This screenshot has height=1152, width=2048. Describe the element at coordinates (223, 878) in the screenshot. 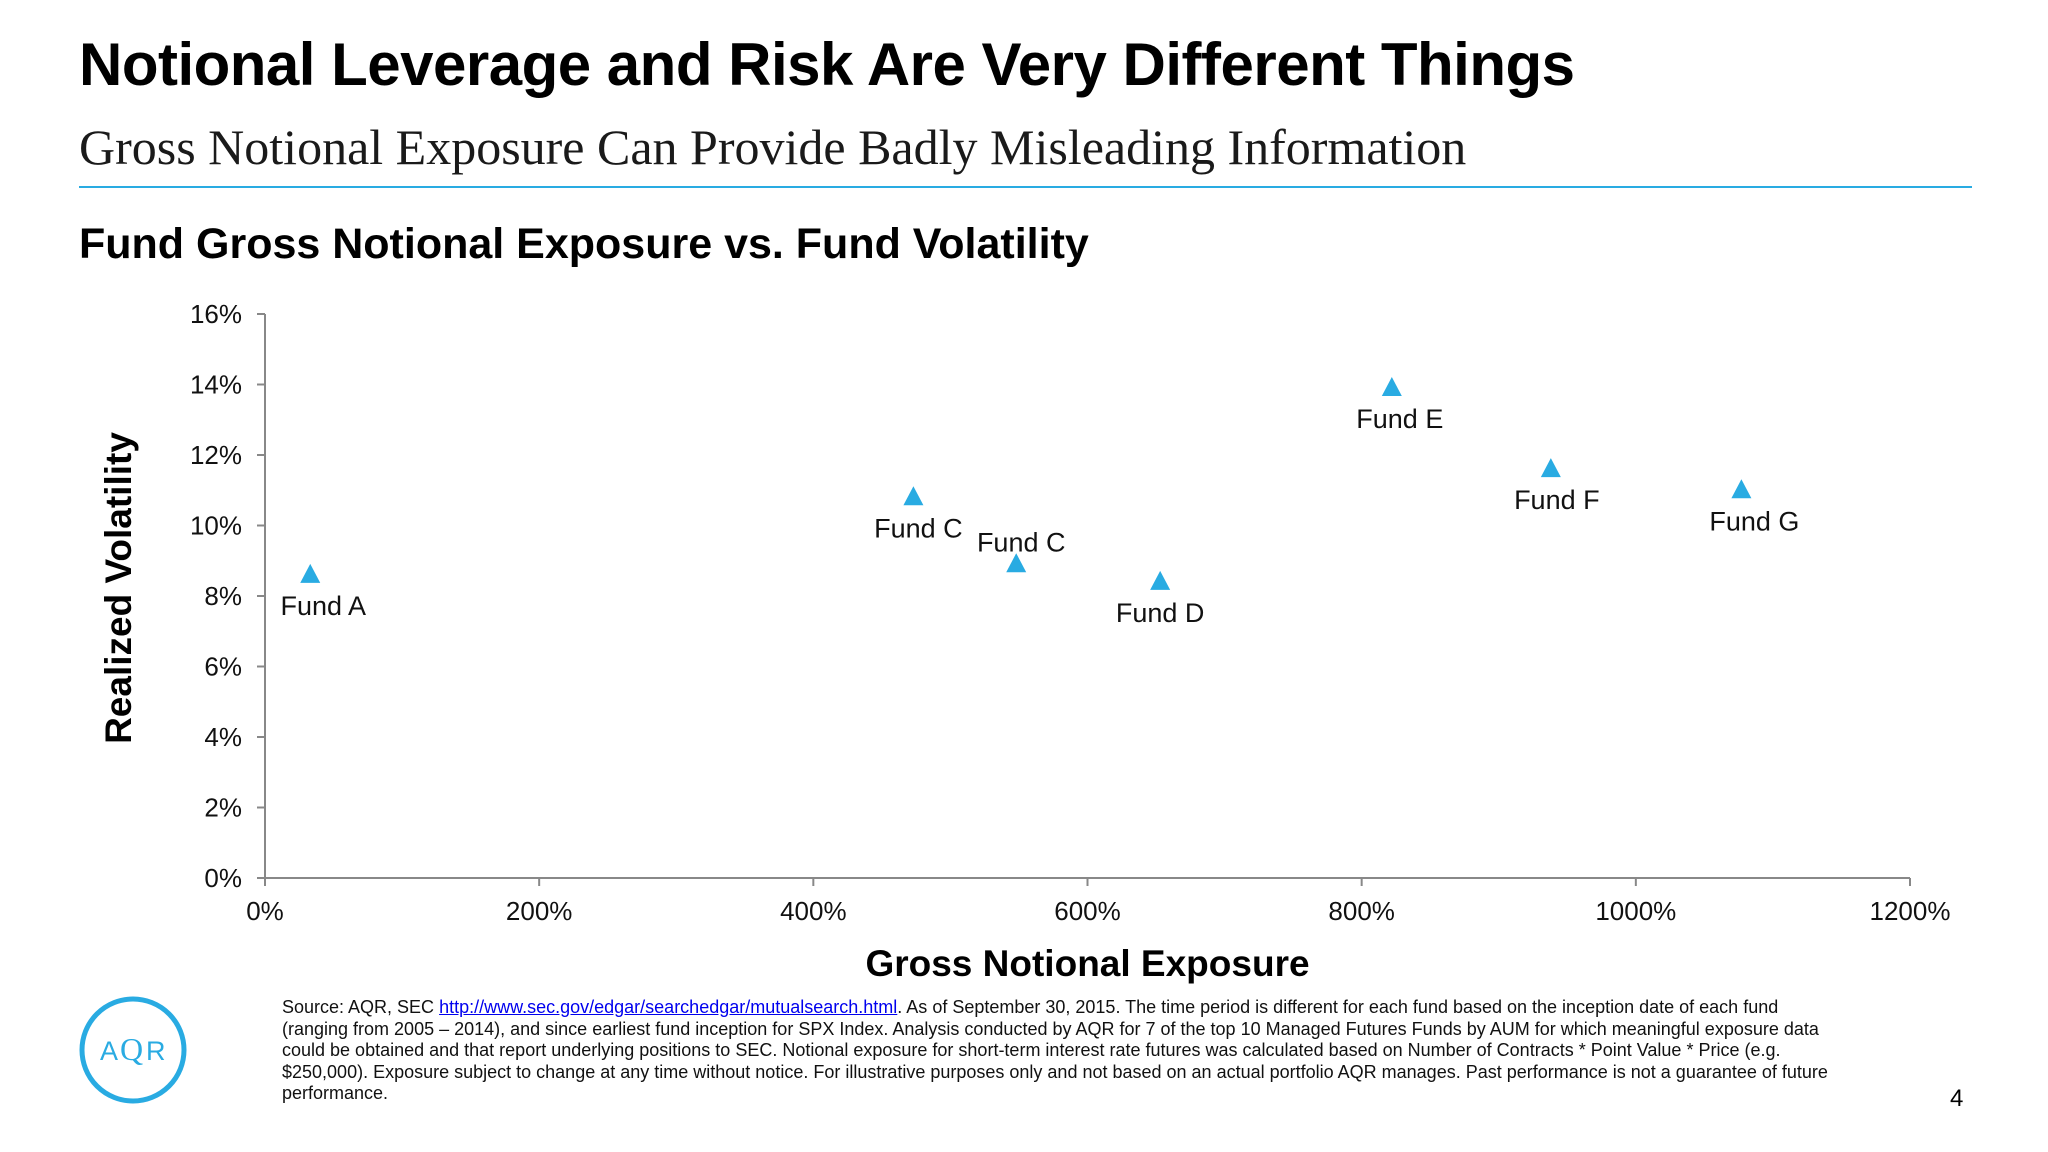

I see `y-tick-label: 0%` at that location.